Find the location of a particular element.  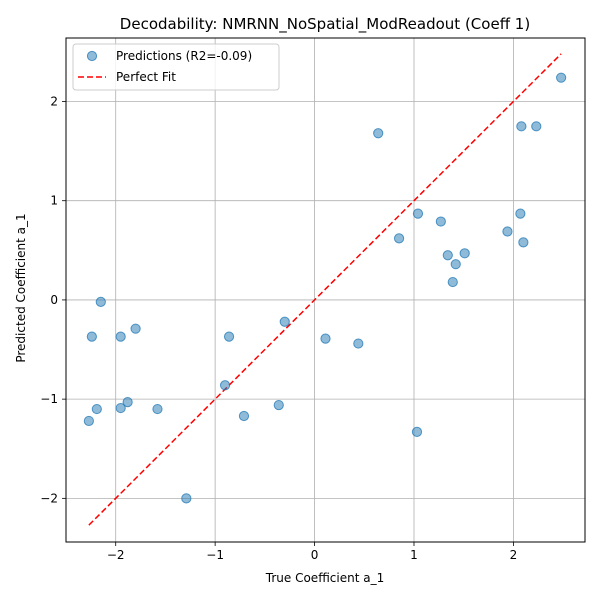

y-tick-label: 0 is located at coordinates (54, 300).